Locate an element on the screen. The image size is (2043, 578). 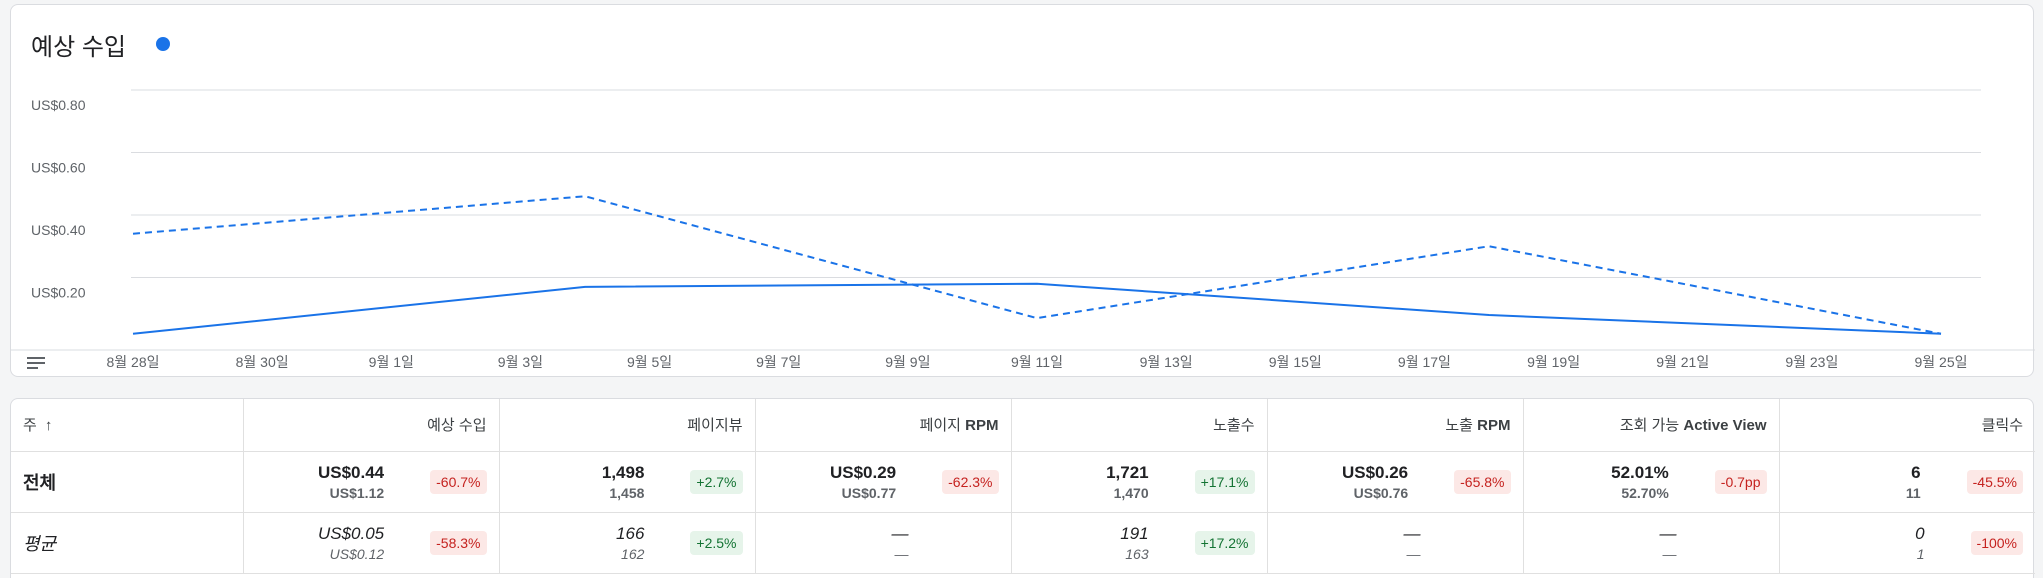
change-badge: -60.7% is located at coordinates (458, 481).